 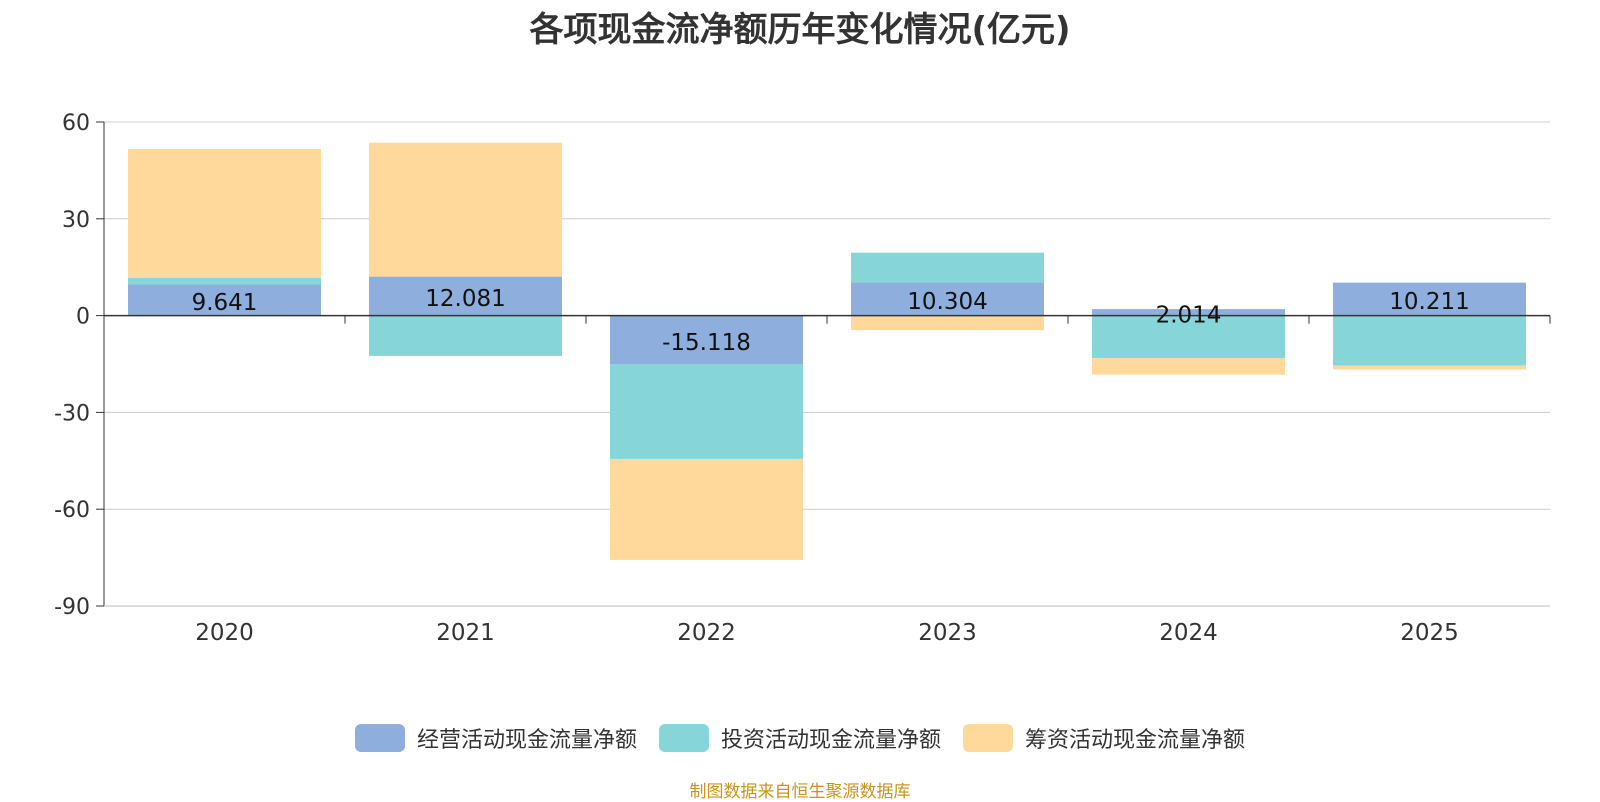 What do you see at coordinates (72, 413) in the screenshot?
I see `y-tick-label: -30` at bounding box center [72, 413].